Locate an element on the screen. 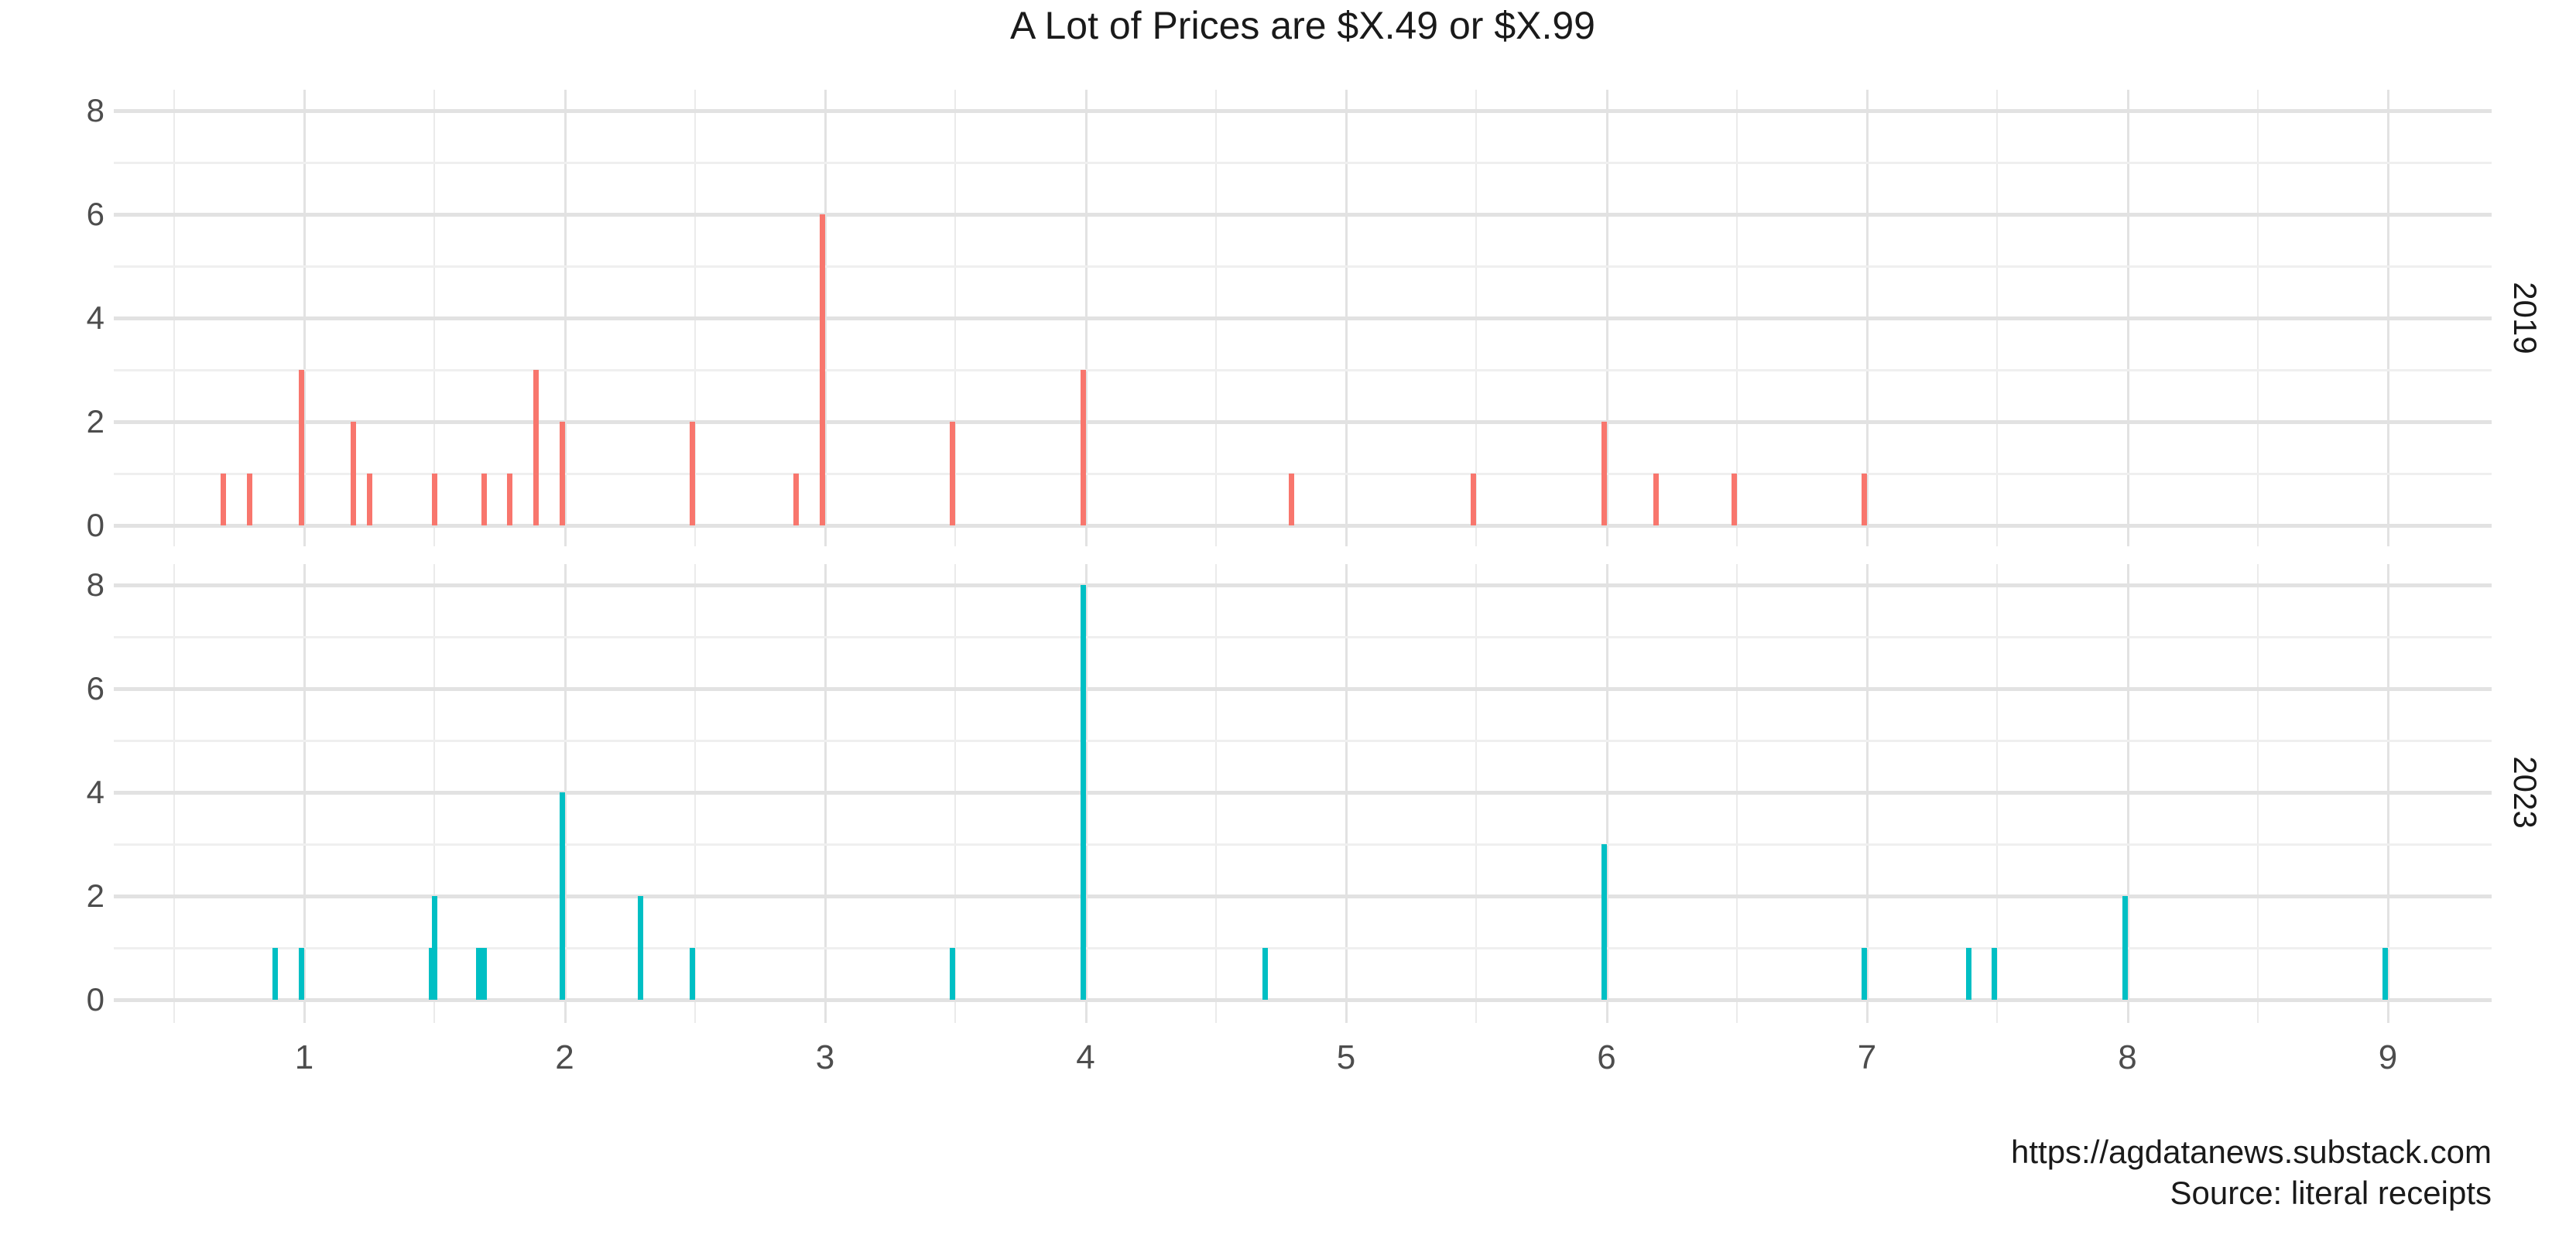 The width and height of the screenshot is (2576, 1252). bar-2023-2.49 is located at coordinates (692, 974).